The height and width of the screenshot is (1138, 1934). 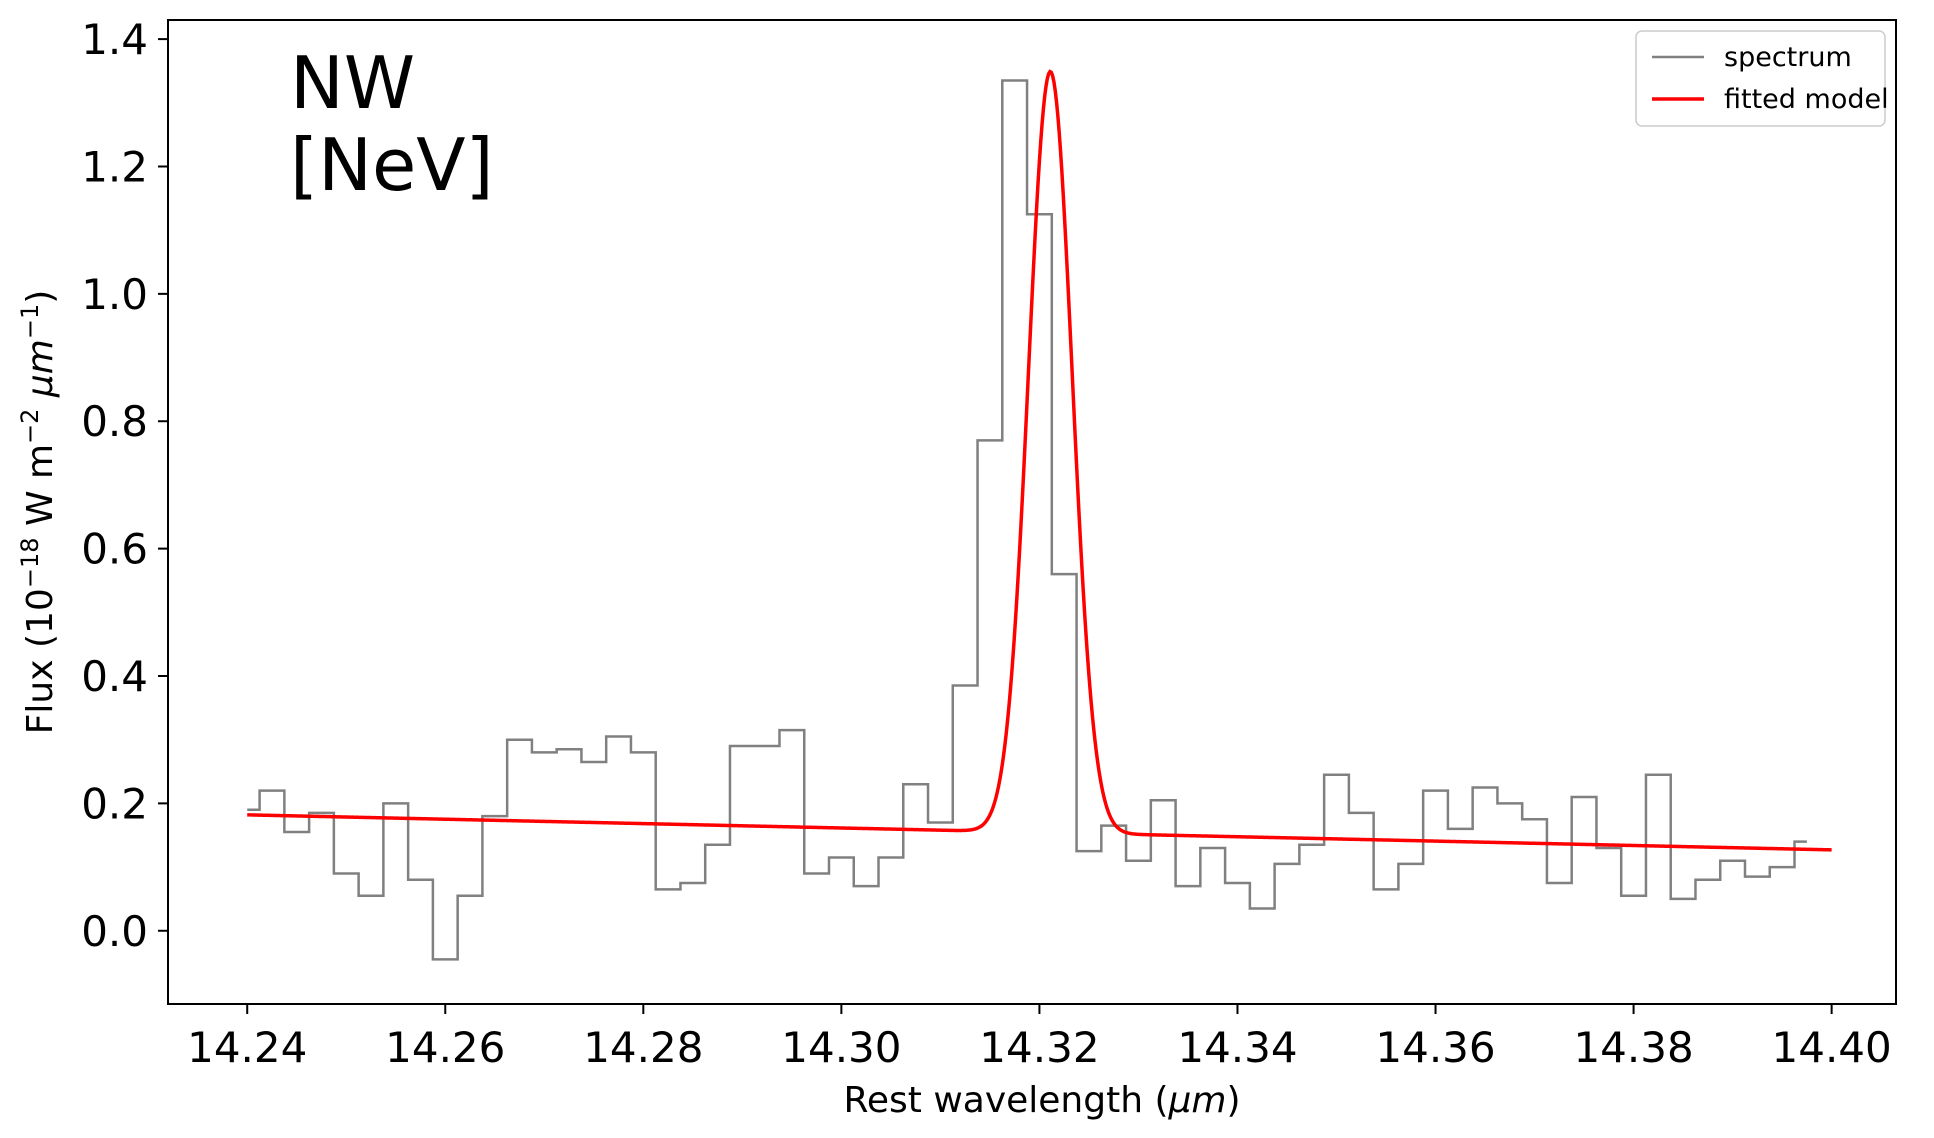 What do you see at coordinates (114, 676) in the screenshot?
I see `y-tick-label: 0.4` at bounding box center [114, 676].